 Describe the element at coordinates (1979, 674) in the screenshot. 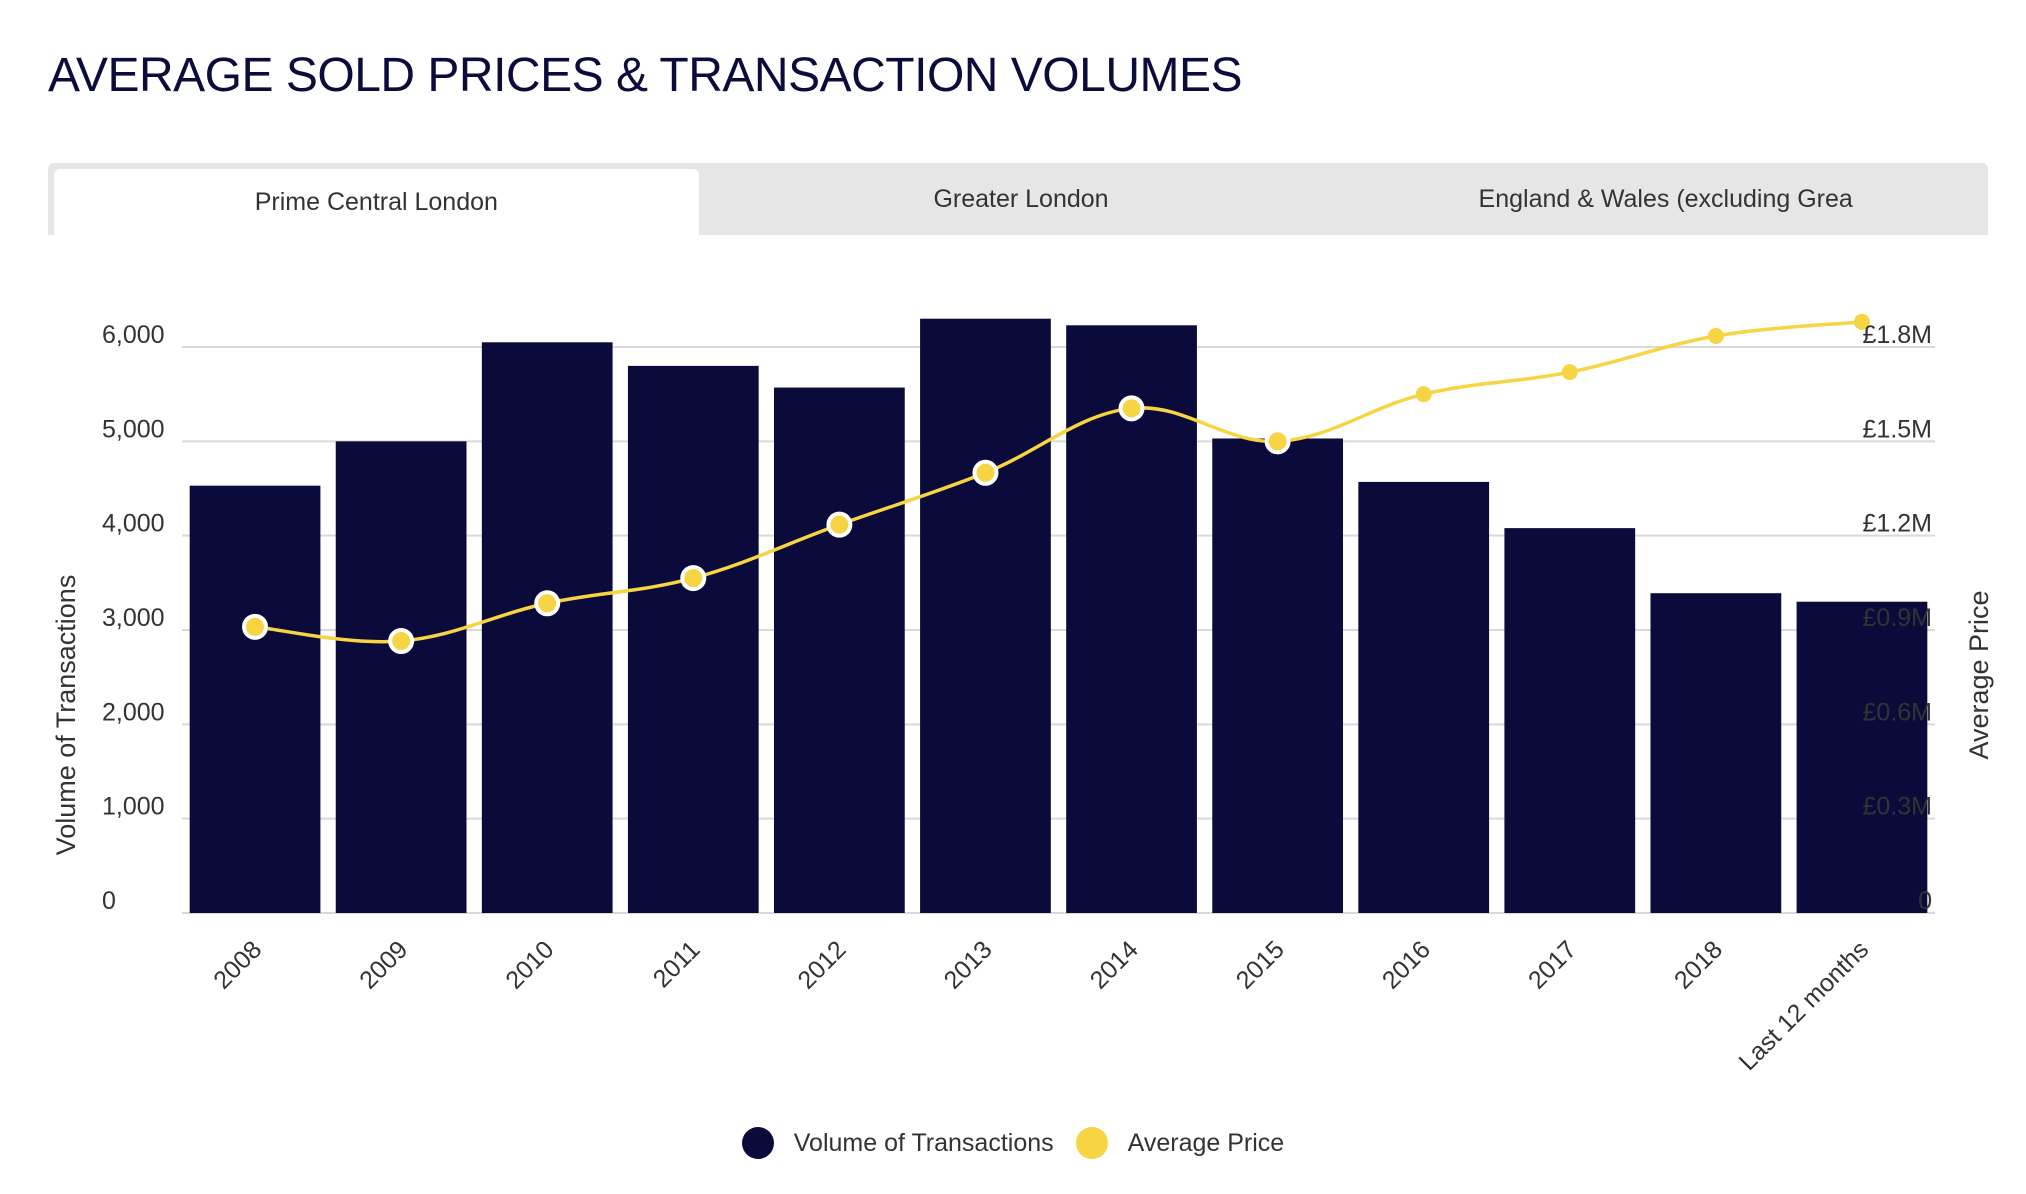

I see `y2-axis-title: Average Price` at that location.